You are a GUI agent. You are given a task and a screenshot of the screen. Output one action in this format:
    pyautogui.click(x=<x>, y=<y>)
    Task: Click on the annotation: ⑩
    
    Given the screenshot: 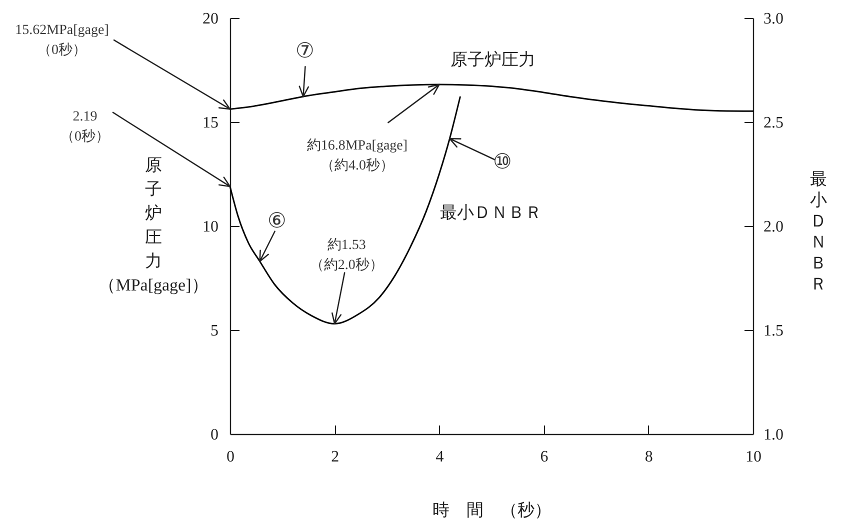 What is the action you would take?
    pyautogui.click(x=502, y=162)
    